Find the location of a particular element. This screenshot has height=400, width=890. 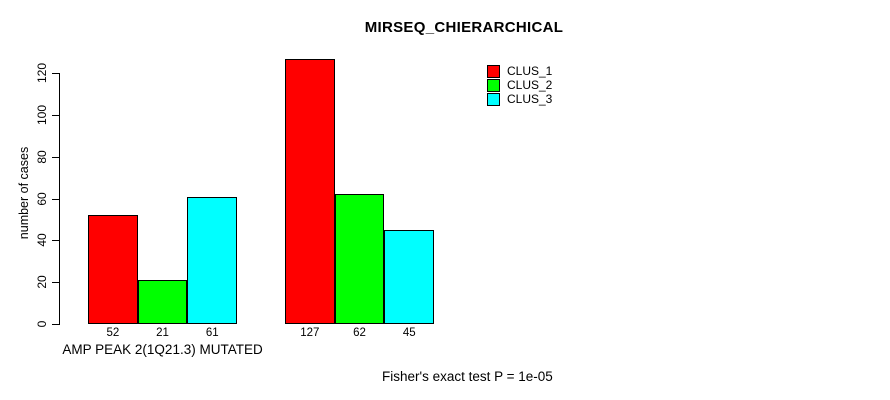

y-axis-title: number of cases is located at coordinates (24, 193).